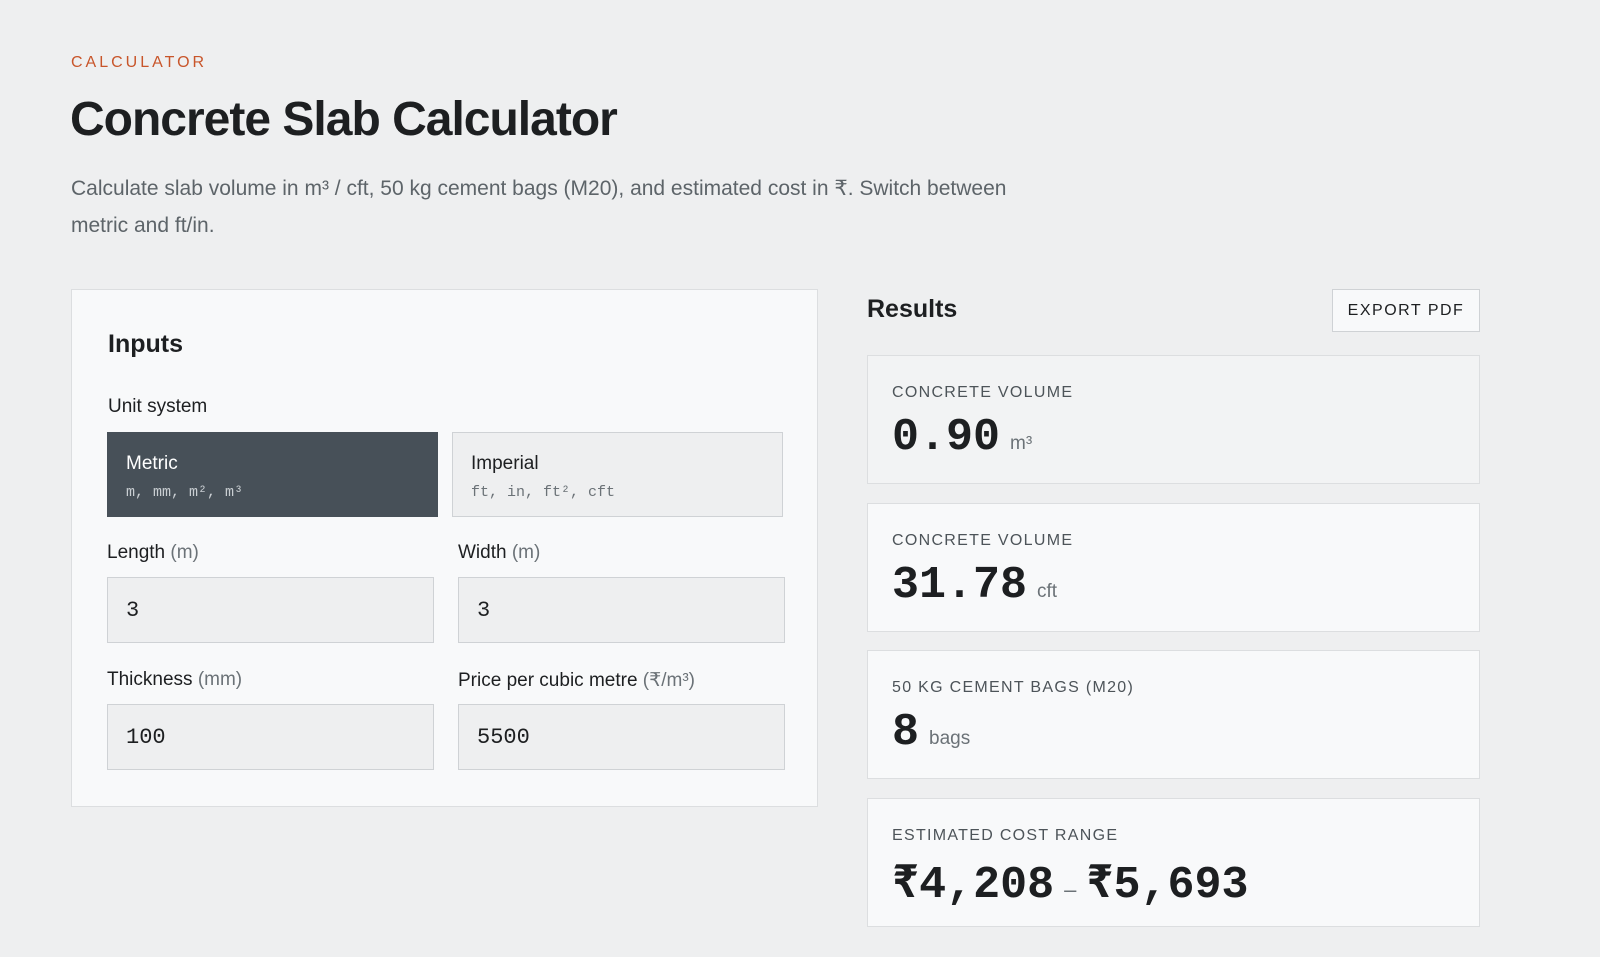 This screenshot has height=957, width=1600. Describe the element at coordinates (145, 344) in the screenshot. I see `panel-title: Inputs` at that location.